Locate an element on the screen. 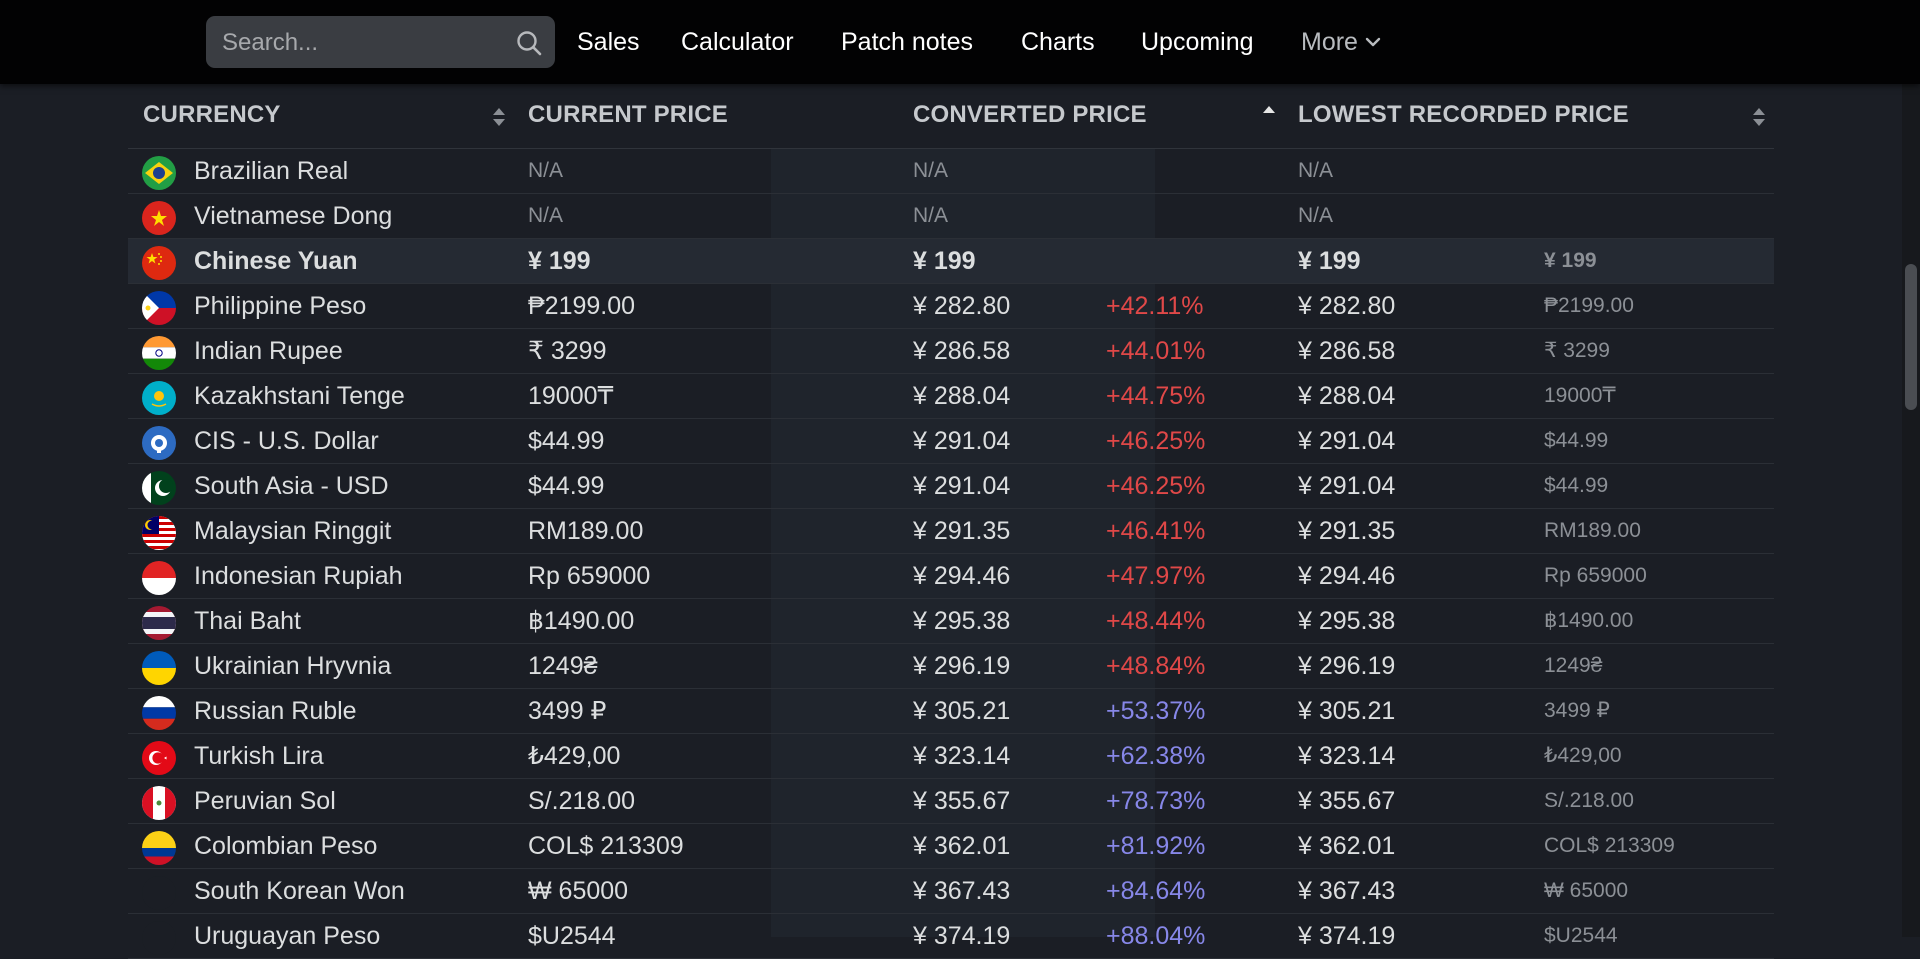 This screenshot has height=959, width=1920. nav-calculator: Calculator is located at coordinates (737, 41).